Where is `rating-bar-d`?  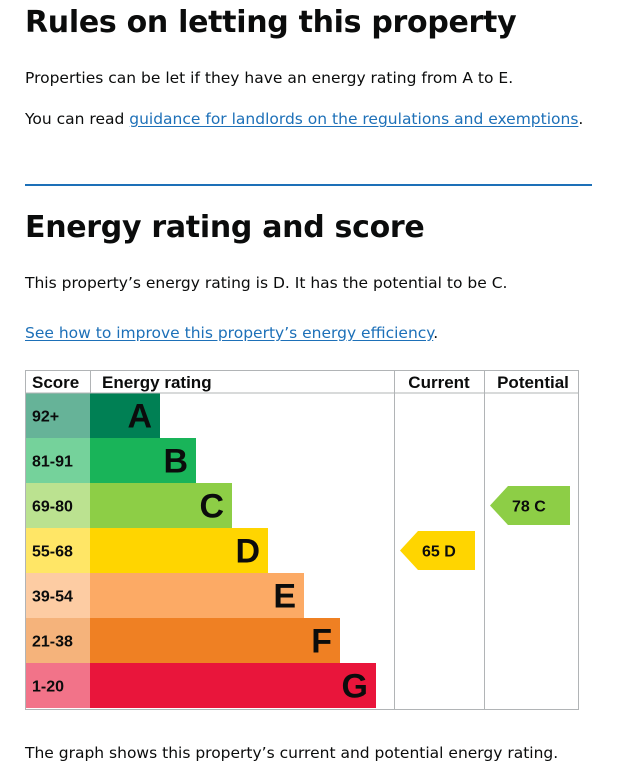 rating-bar-d is located at coordinates (179, 550).